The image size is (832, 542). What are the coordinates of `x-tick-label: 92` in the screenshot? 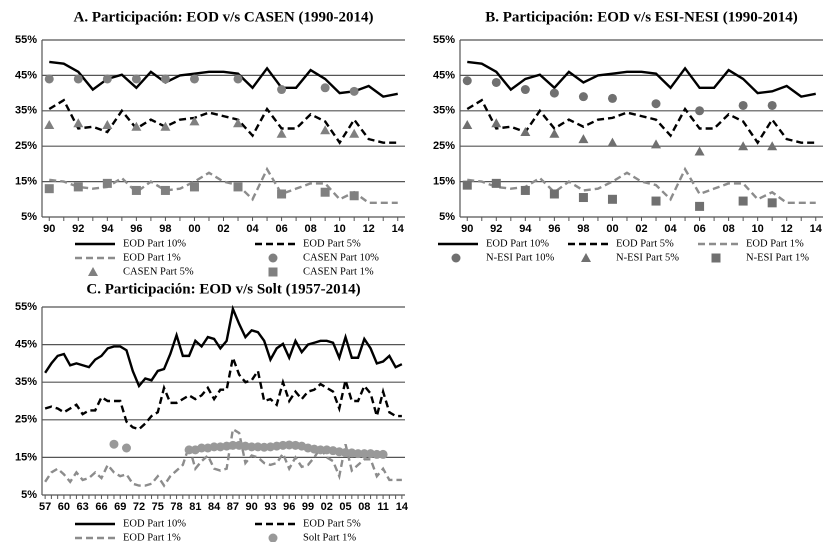 It's located at (78, 229).